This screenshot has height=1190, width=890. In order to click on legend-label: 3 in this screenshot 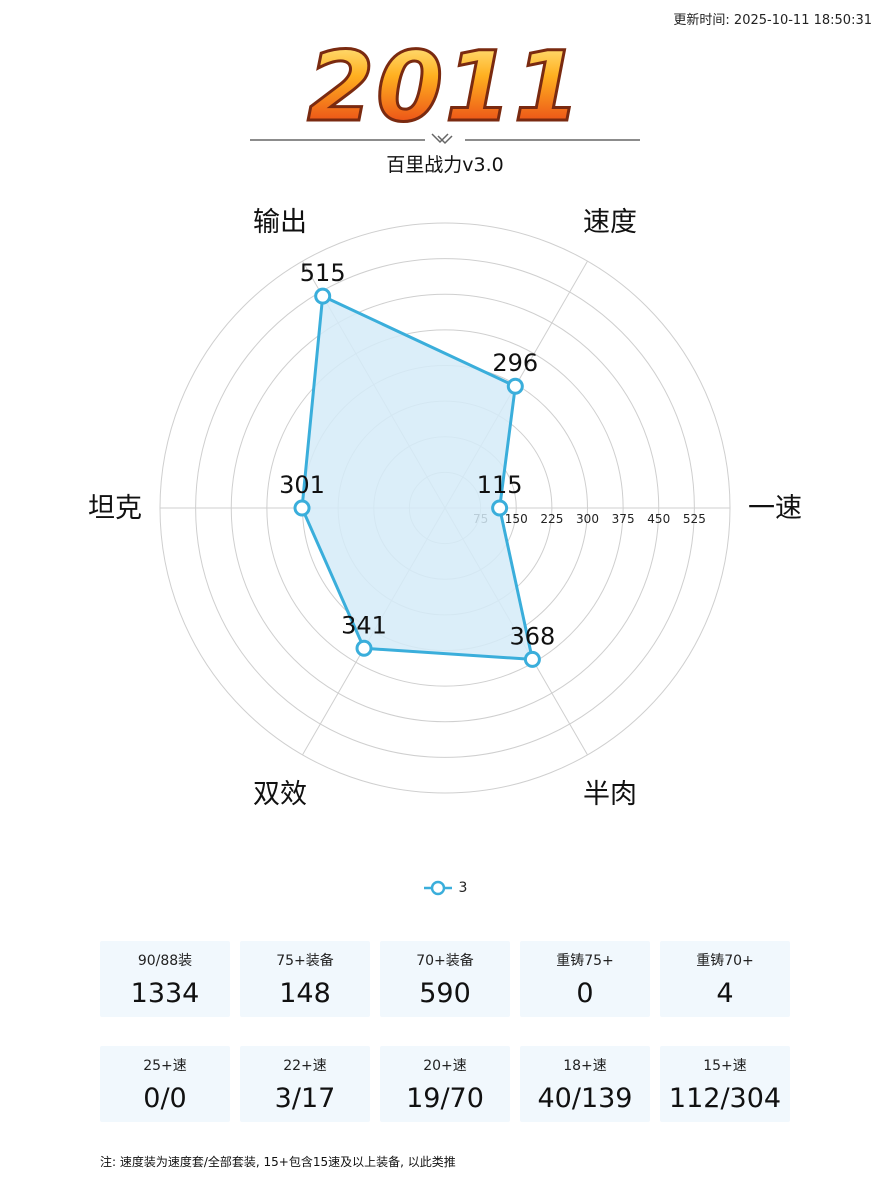, I will do `click(463, 888)`.